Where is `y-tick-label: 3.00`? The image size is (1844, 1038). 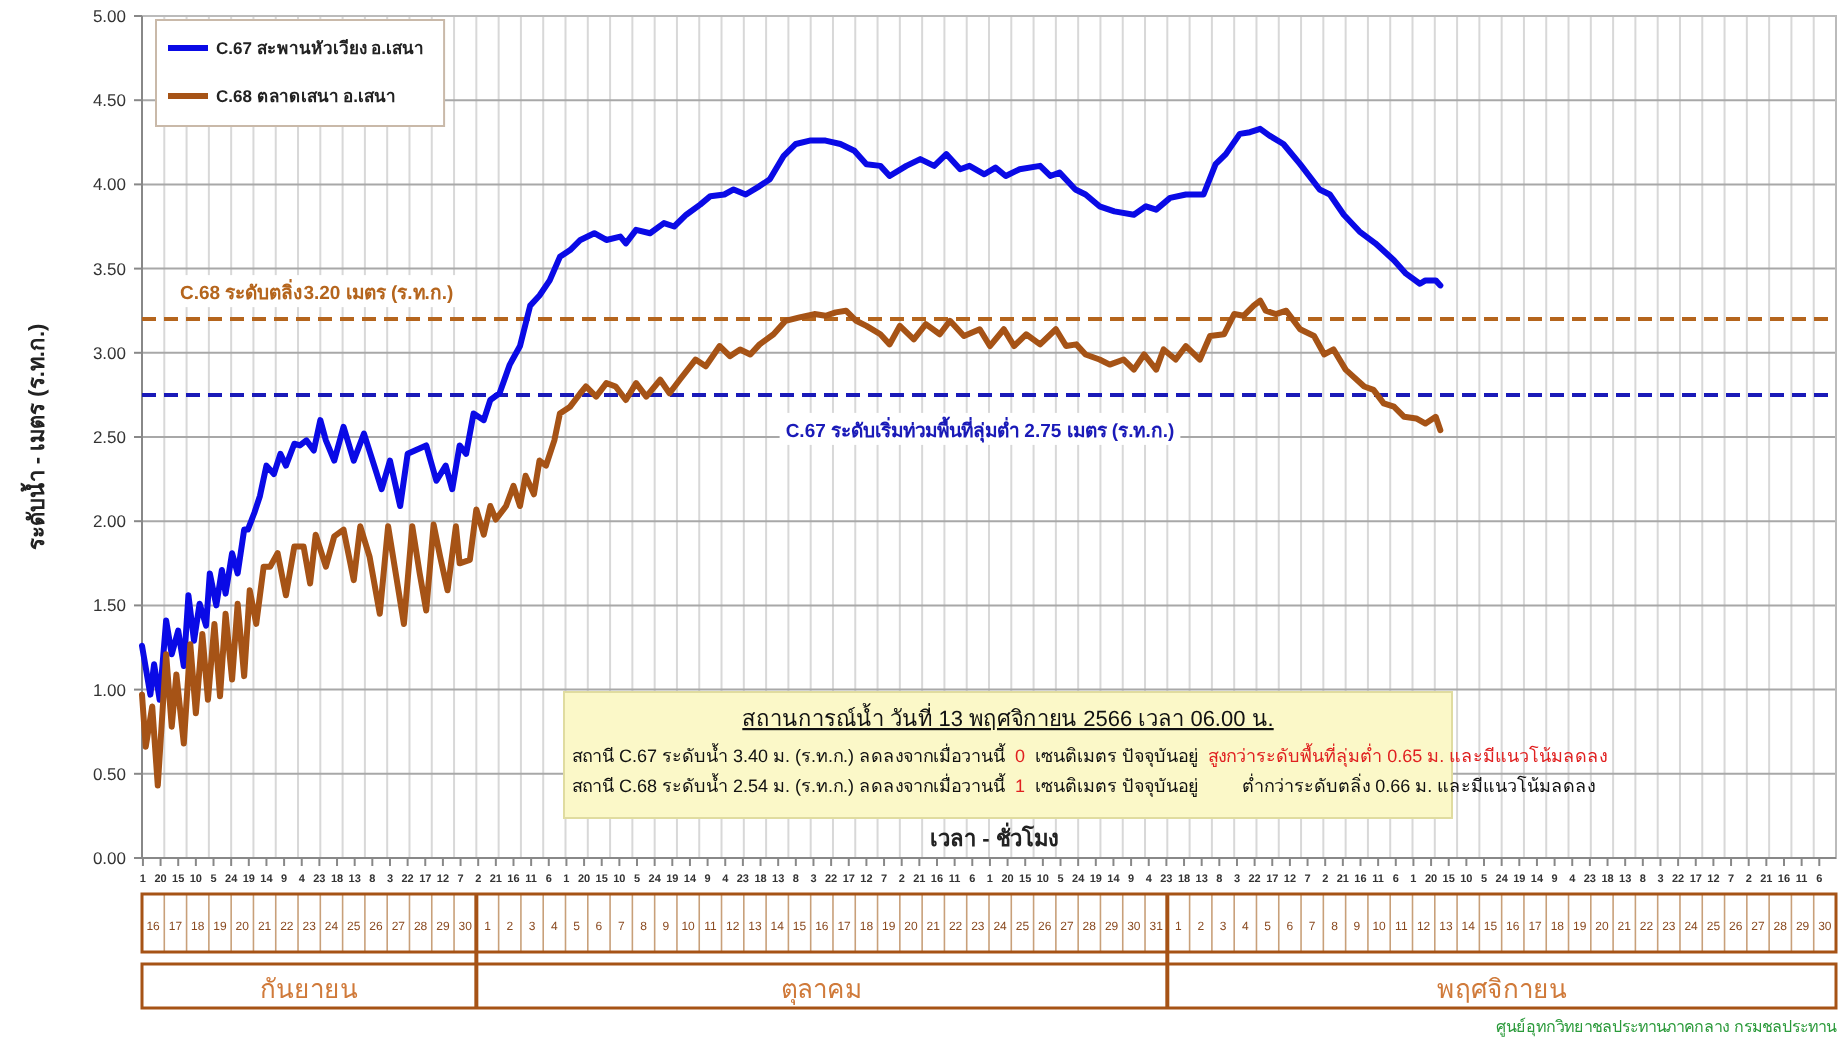
y-tick-label: 3.00 is located at coordinates (109, 352).